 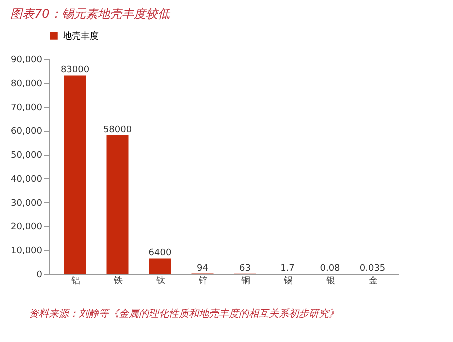 What do you see at coordinates (75, 281) in the screenshot?
I see `x-tick-label: 铝` at bounding box center [75, 281].